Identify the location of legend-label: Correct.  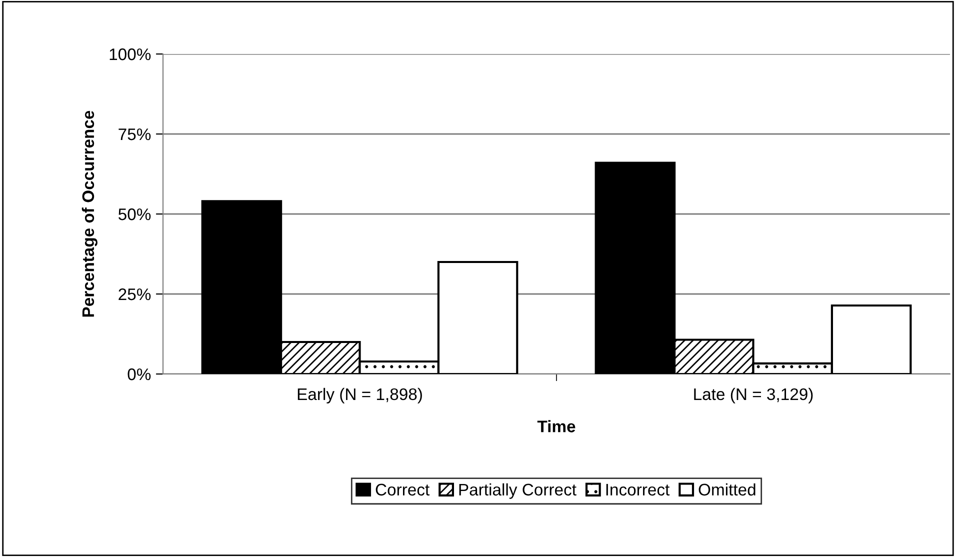
(403, 490).